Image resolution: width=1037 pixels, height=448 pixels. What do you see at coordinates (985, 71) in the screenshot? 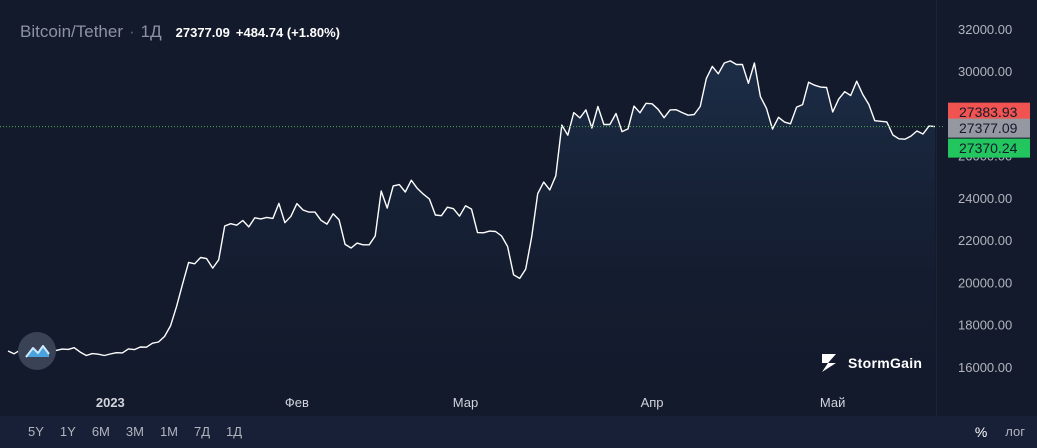
I see `y-tick-label: 30000.00` at bounding box center [985, 71].